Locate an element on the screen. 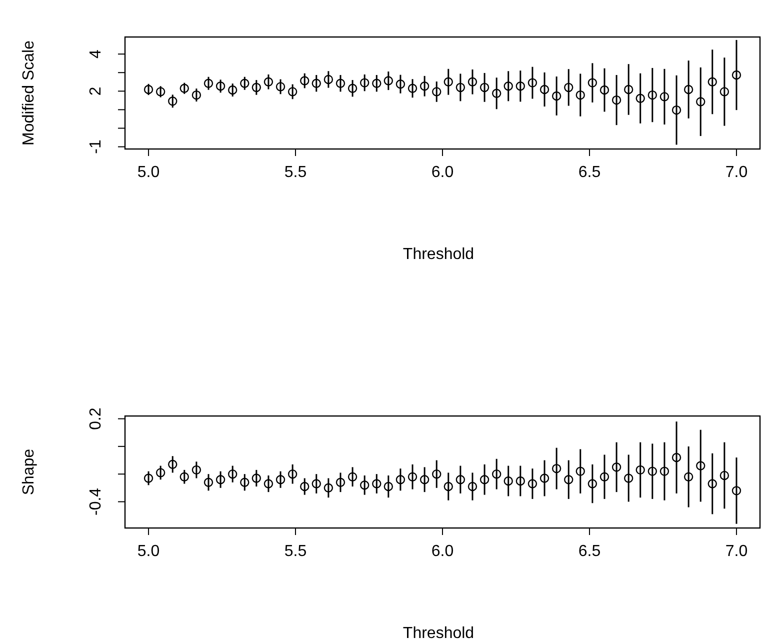 This screenshot has height=642, width=770. y-tick-label: 2 is located at coordinates (96, 91).